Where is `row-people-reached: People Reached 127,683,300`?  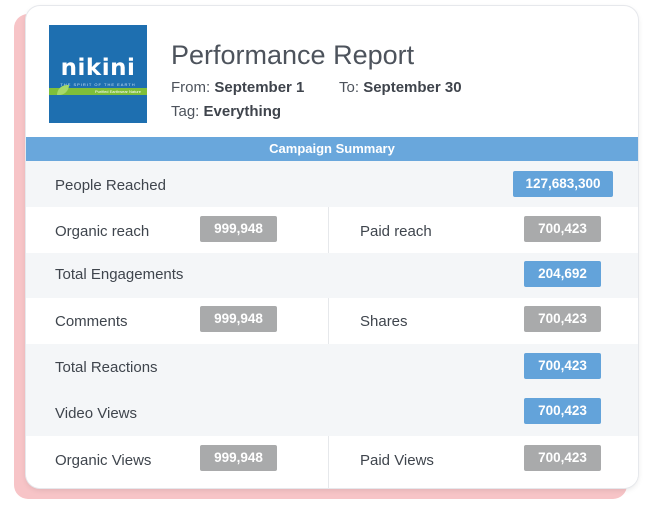
row-people-reached: People Reached 127,683,300 is located at coordinates (332, 184).